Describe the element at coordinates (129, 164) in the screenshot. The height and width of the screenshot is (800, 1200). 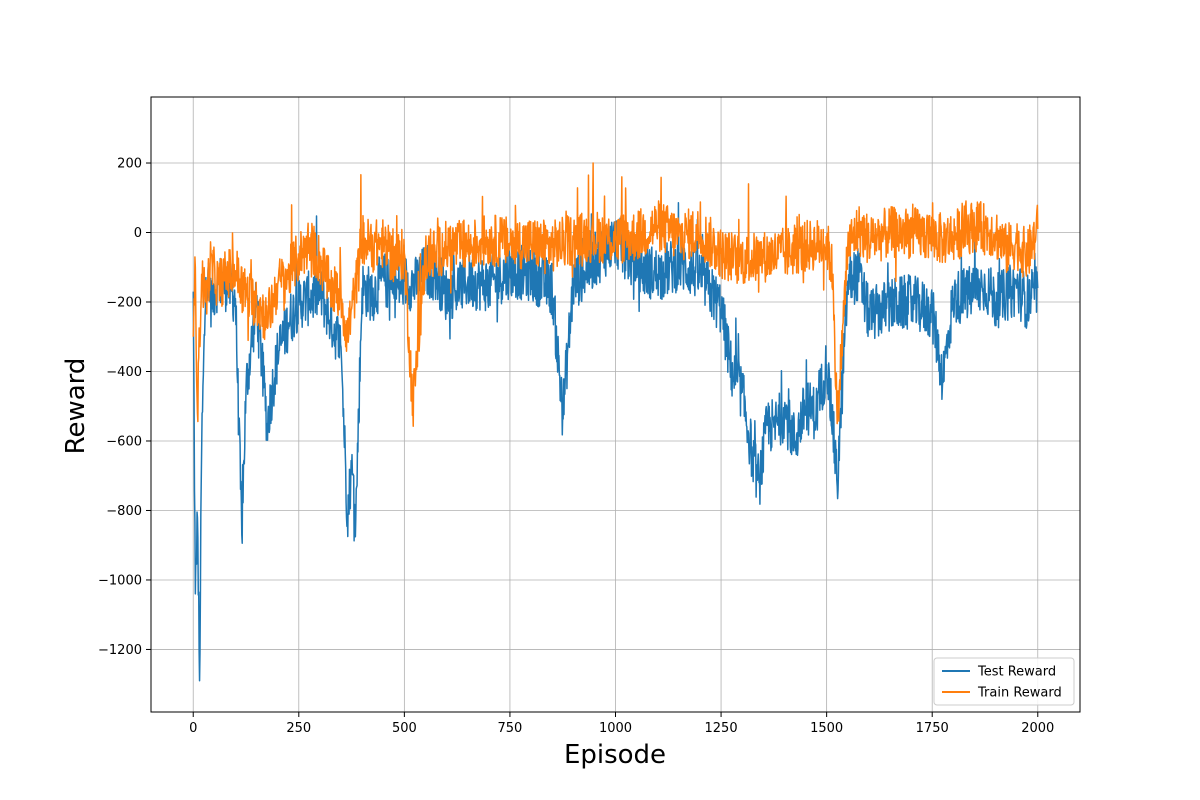
I see `y-tick-label: 200` at that location.